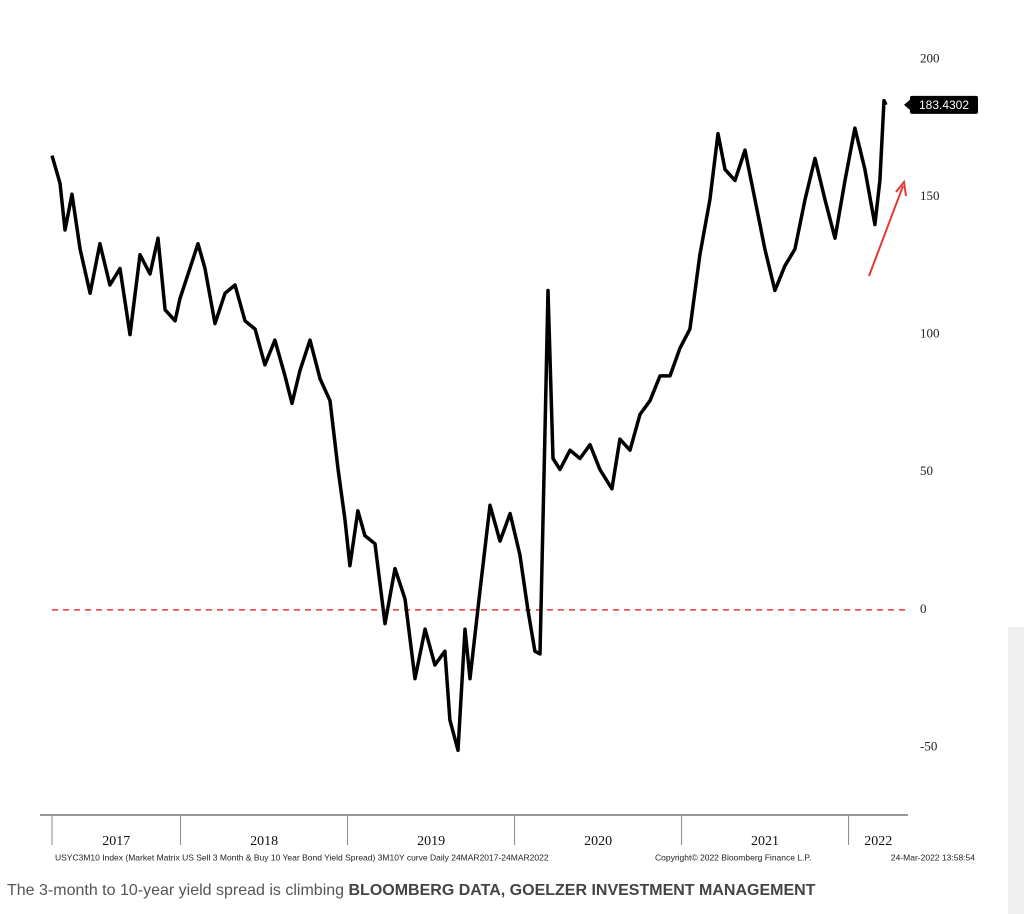 This screenshot has height=914, width=1024. What do you see at coordinates (923, 608) in the screenshot?
I see `y-tick-label: 0` at bounding box center [923, 608].